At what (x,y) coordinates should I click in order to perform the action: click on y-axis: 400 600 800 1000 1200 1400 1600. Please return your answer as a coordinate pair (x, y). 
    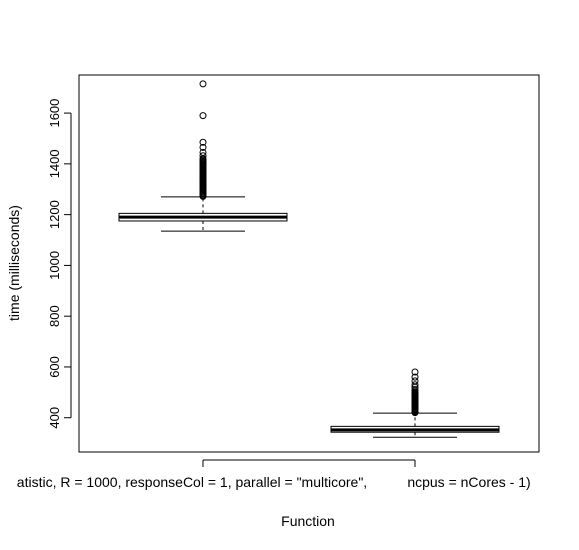
    Looking at the image, I should click on (59, 264).